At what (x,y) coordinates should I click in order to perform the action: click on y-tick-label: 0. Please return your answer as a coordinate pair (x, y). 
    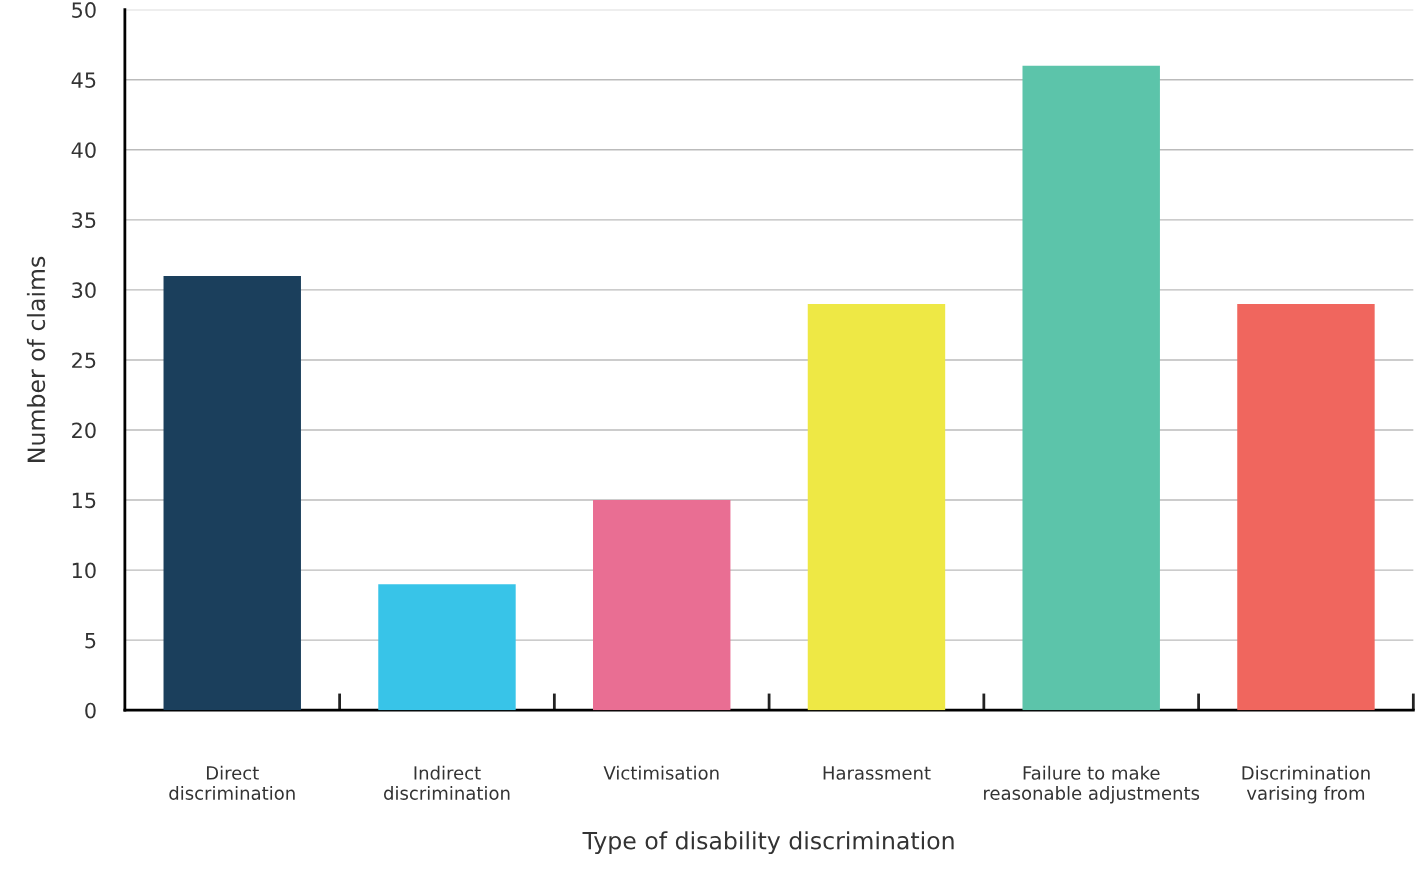
    Looking at the image, I should click on (90, 710).